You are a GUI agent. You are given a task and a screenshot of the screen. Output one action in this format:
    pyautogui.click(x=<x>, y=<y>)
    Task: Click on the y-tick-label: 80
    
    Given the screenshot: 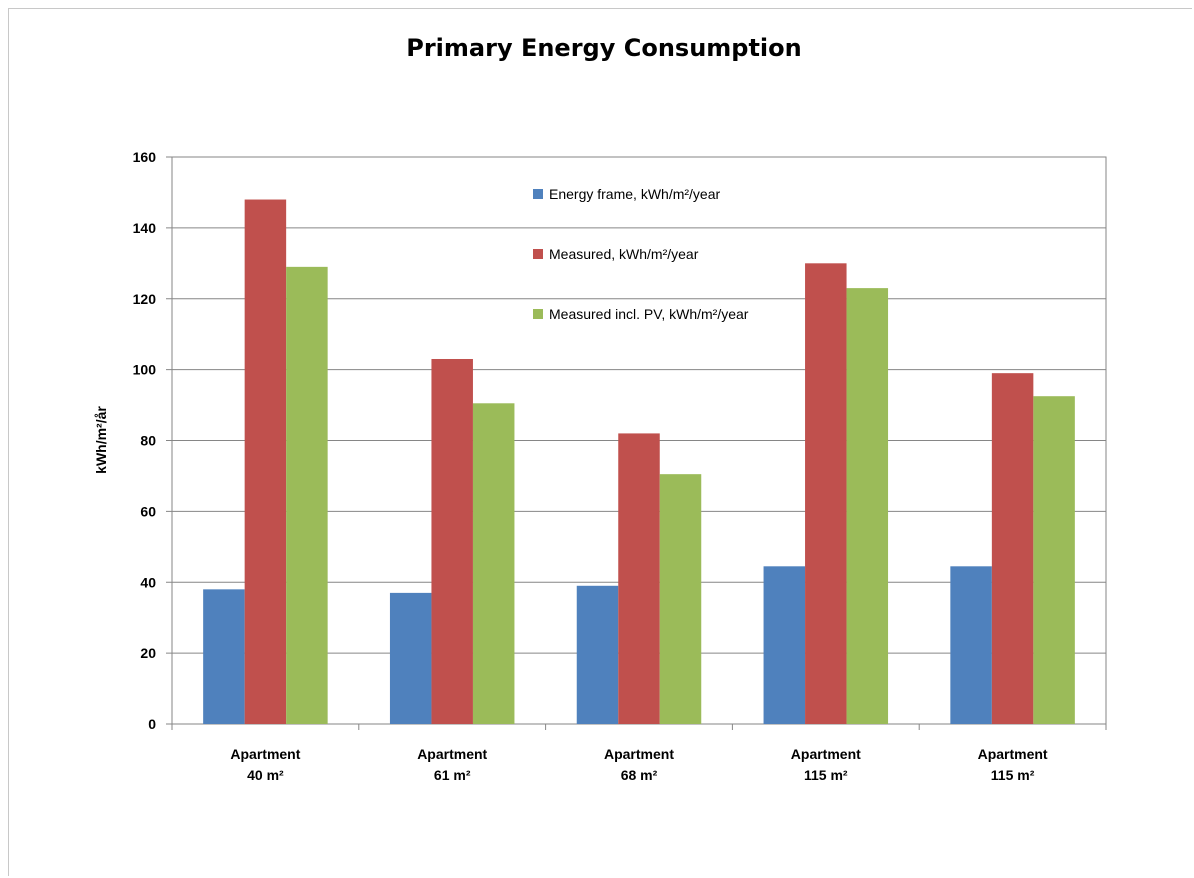 What is the action you would take?
    pyautogui.click(x=148, y=441)
    